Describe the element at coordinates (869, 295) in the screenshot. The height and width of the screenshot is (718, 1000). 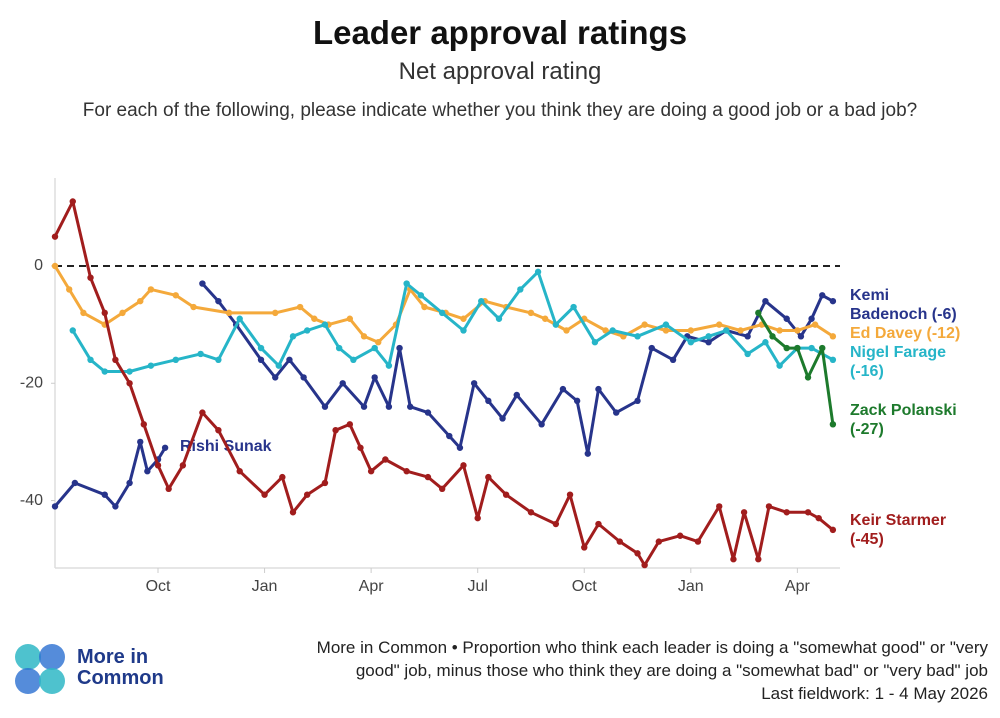
I see `series-label: Kemi` at that location.